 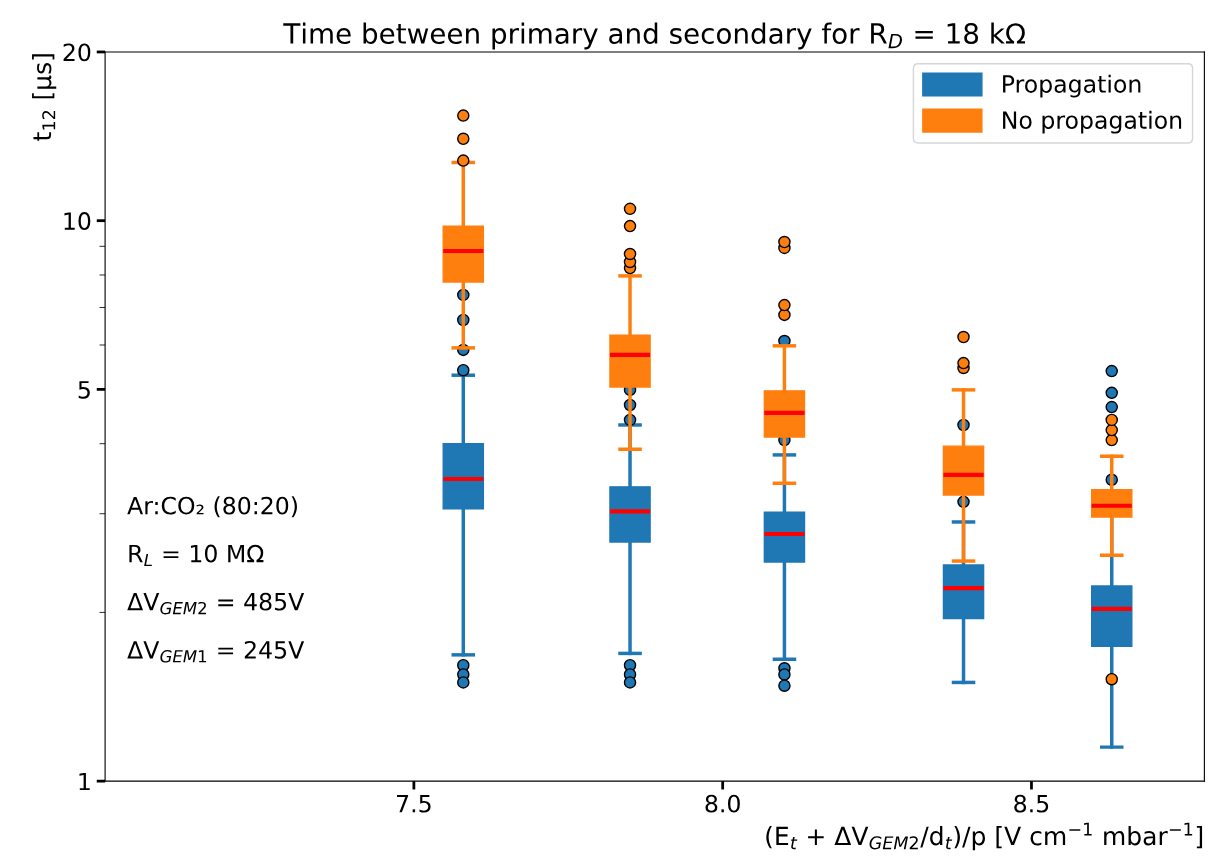 I want to click on x-tick-label: 7.5, so click(x=414, y=804).